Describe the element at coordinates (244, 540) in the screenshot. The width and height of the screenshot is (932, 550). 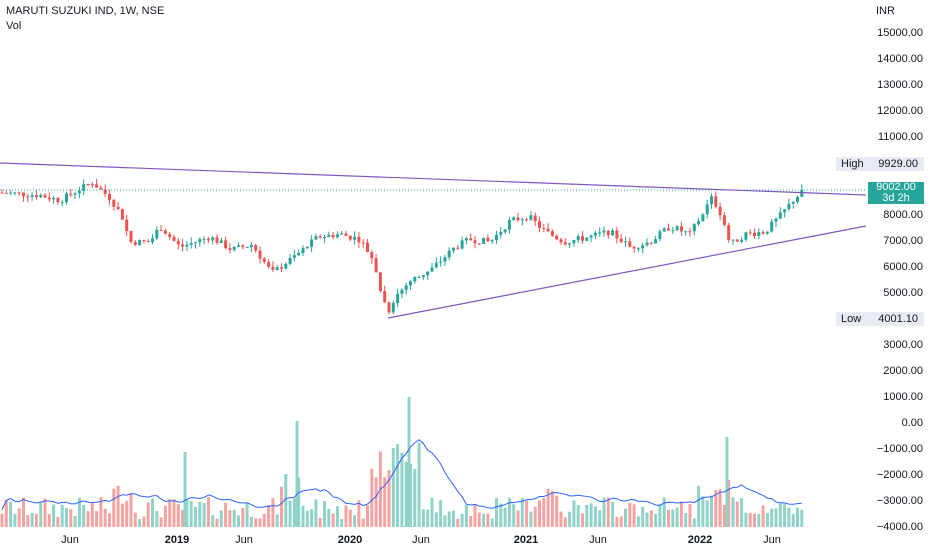
I see `time-axis-label: Jun` at that location.